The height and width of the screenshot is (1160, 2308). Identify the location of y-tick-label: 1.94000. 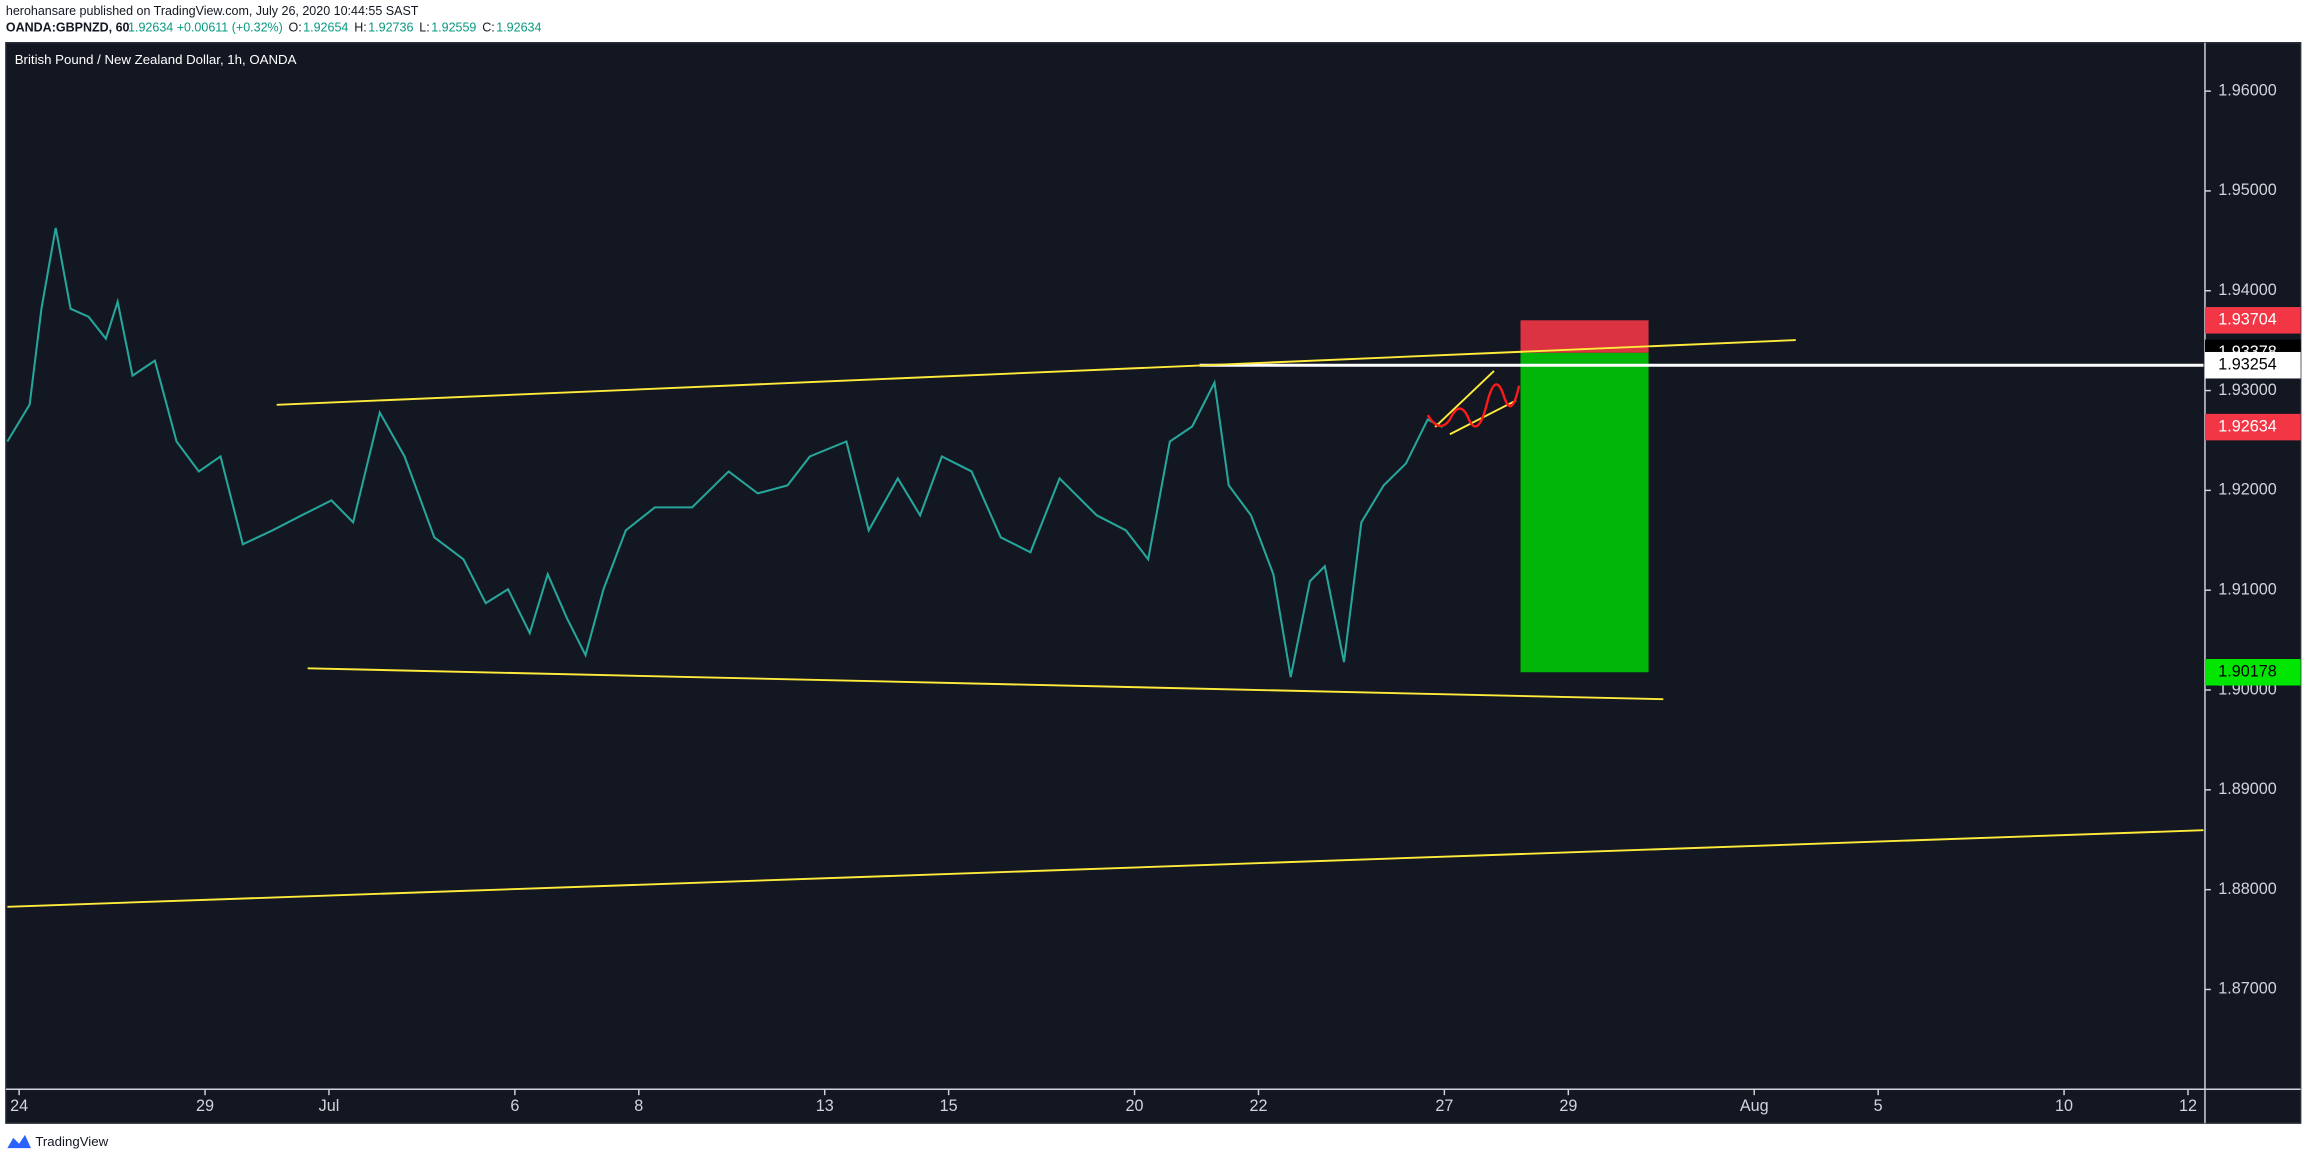
(2247, 290).